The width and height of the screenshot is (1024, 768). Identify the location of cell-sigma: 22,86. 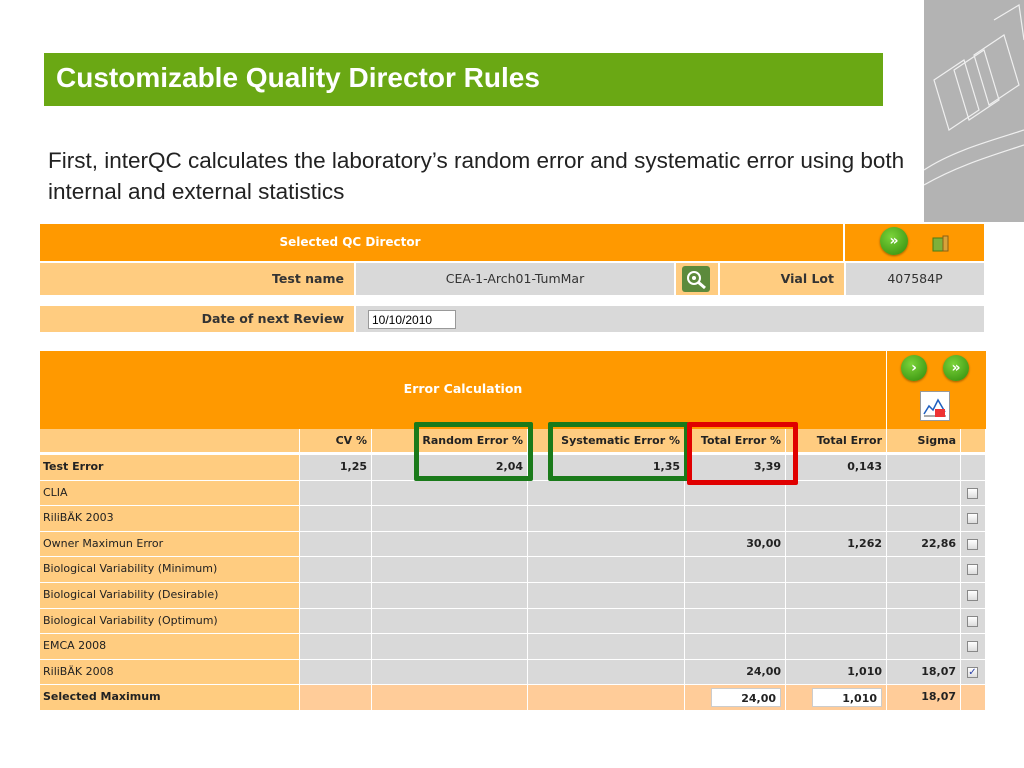
(924, 544).